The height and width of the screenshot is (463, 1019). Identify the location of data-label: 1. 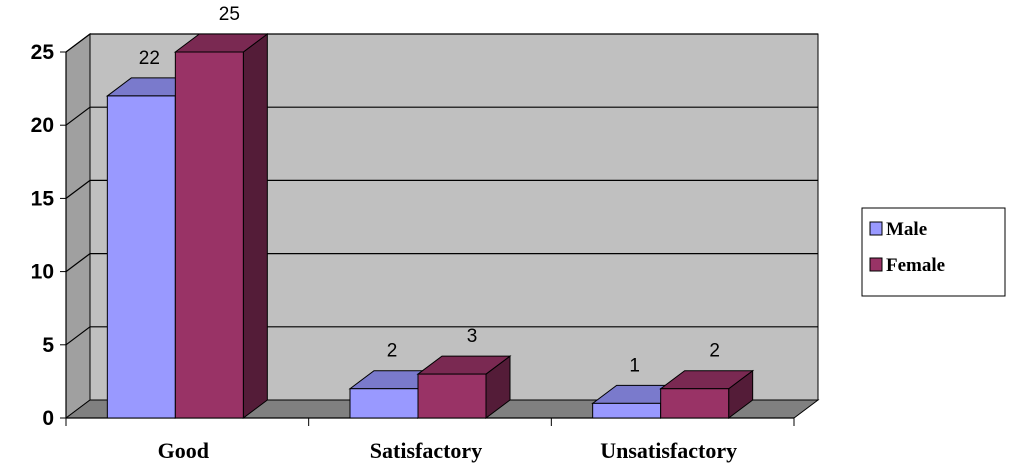
(634, 365).